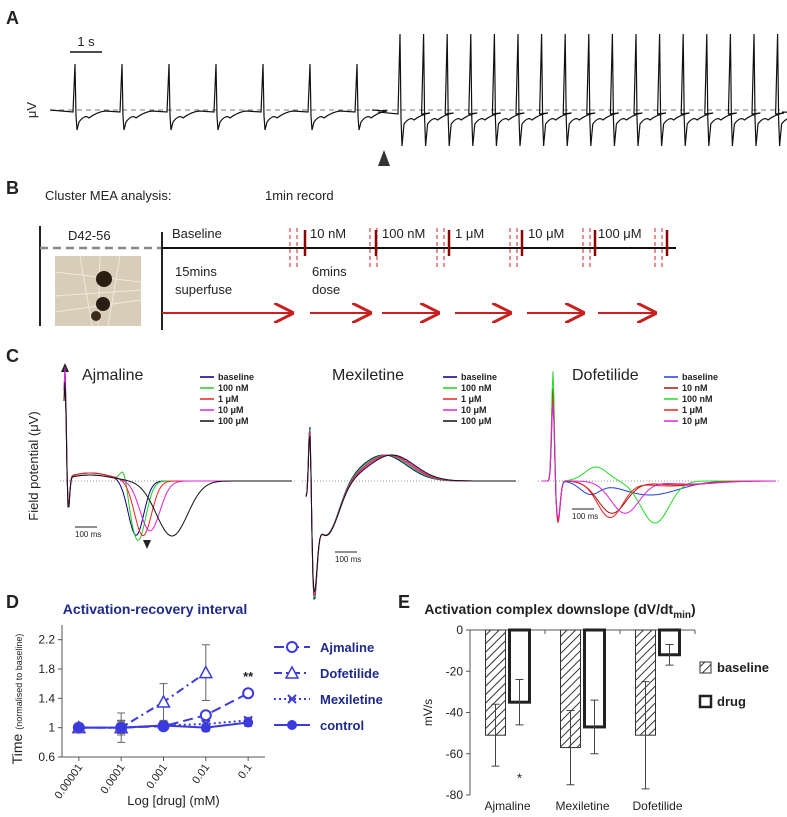  Describe the element at coordinates (455, 795) in the screenshot. I see `y-tick-label: -80` at that location.